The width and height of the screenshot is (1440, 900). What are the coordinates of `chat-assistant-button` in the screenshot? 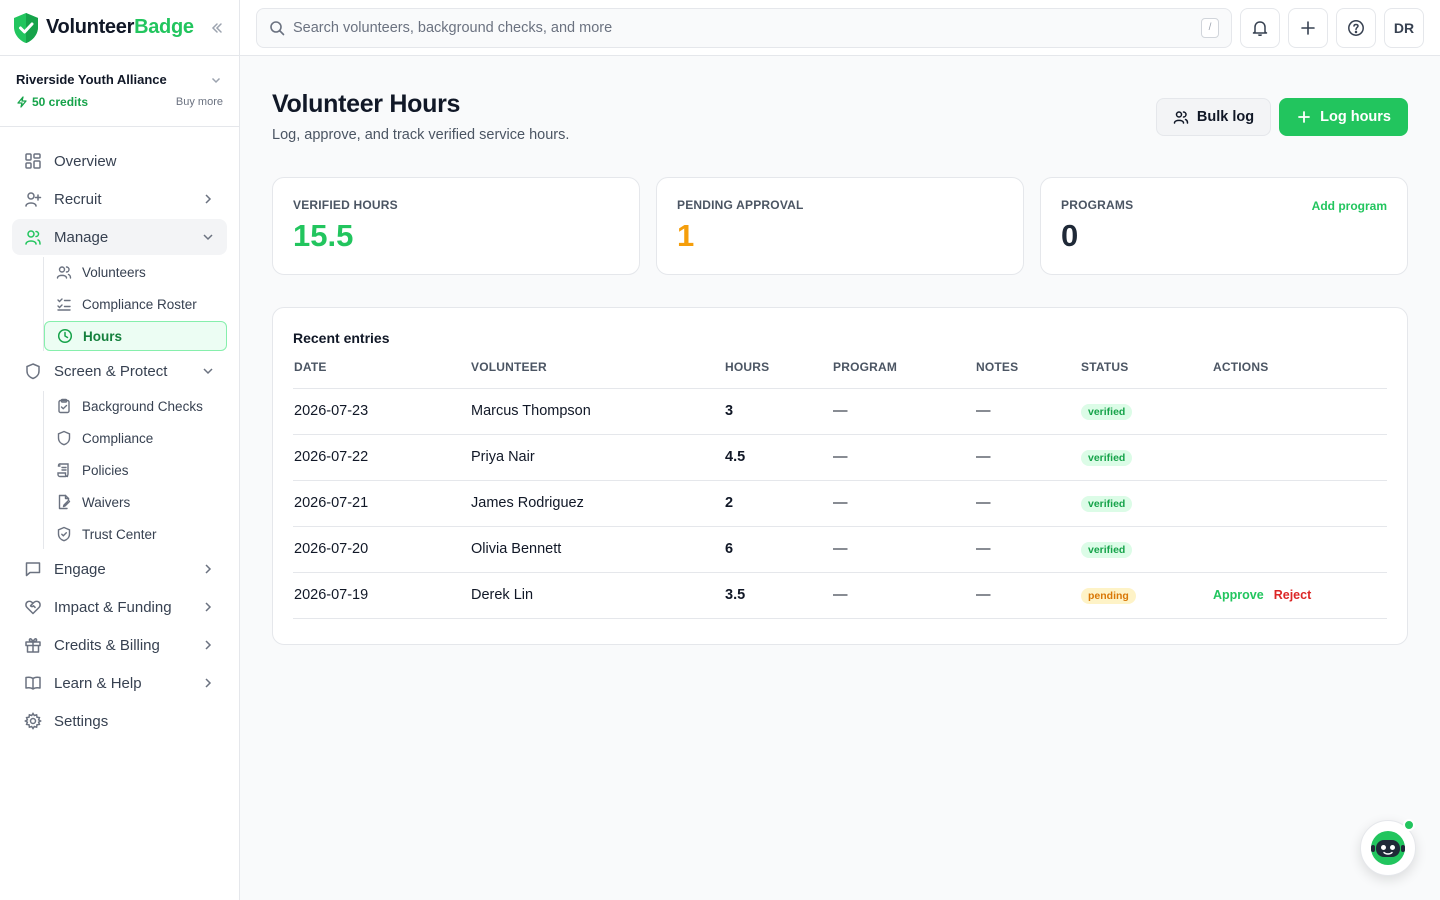 It's located at (1388, 847).